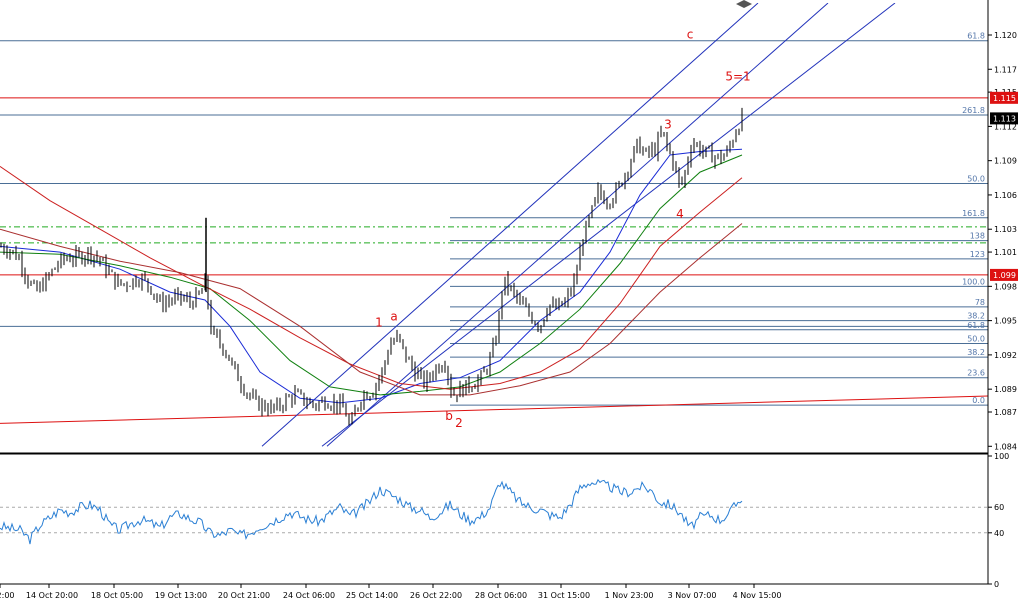 This screenshot has height=605, width=1018. I want to click on price-tag-0: 1.115, so click(1004, 98).